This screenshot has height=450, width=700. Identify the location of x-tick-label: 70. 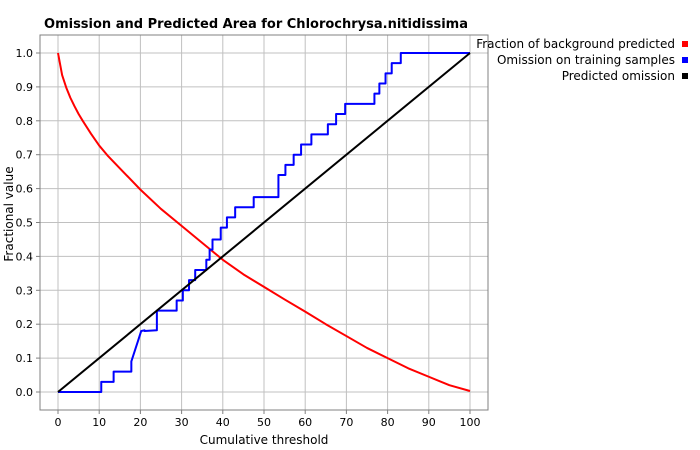
(346, 422).